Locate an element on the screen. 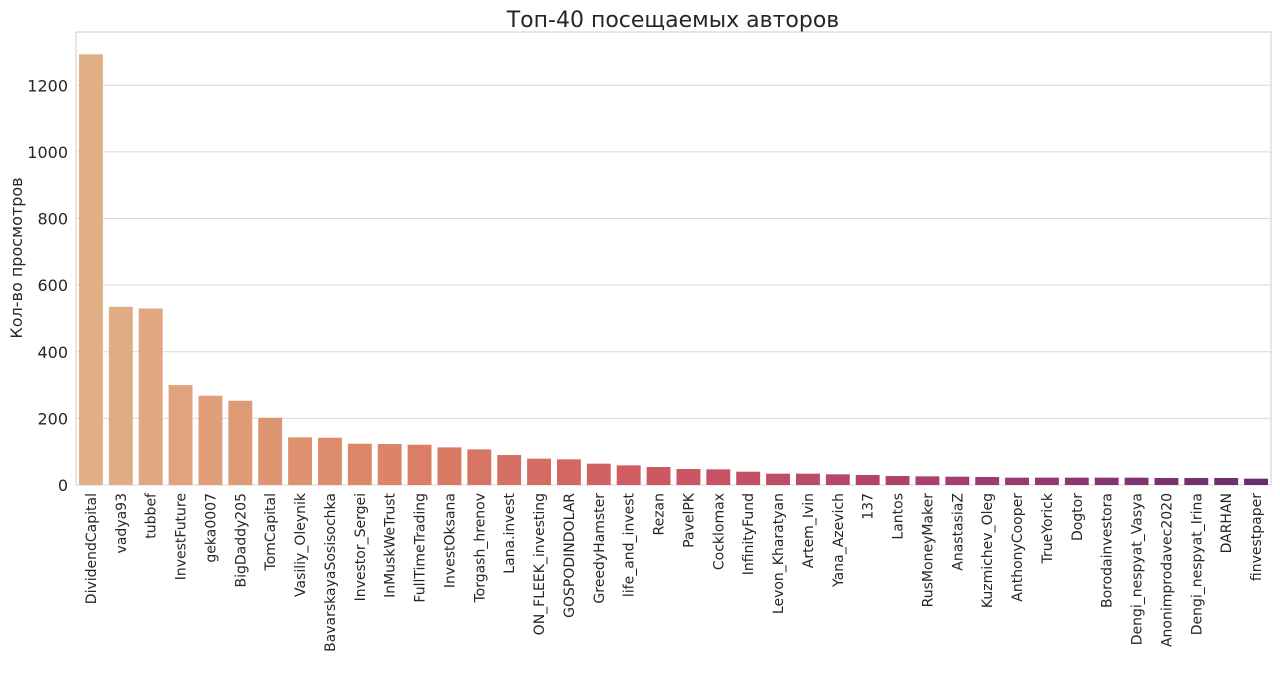 This screenshot has height=674, width=1280. x-tick-label: Borodainvestora is located at coordinates (1108, 550).